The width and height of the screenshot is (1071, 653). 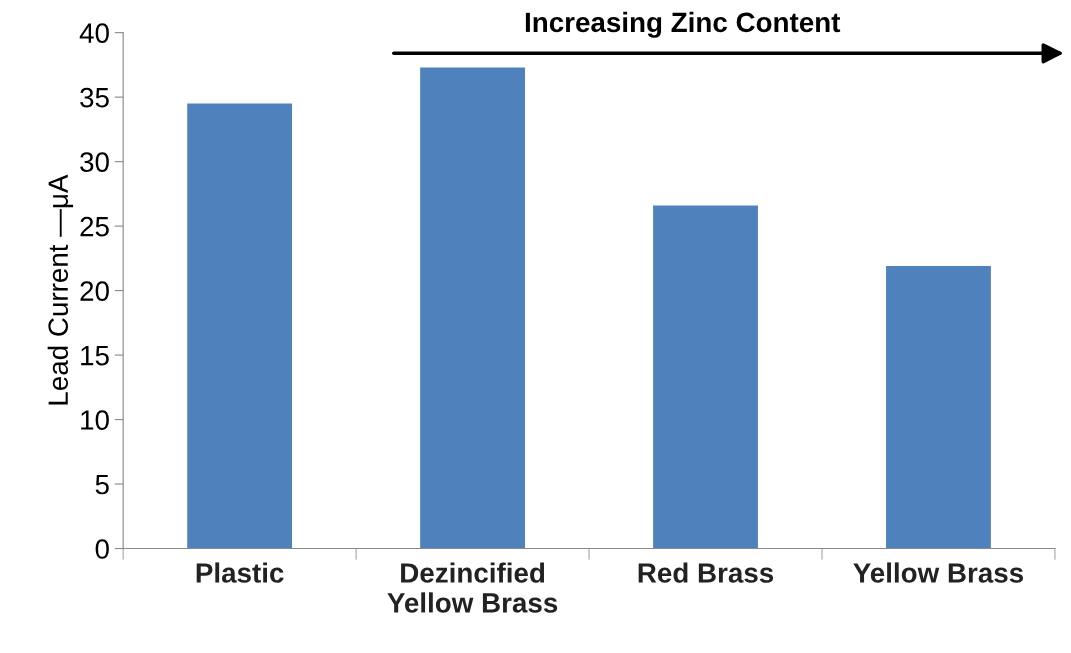 I want to click on y-tick-label: 10, so click(x=95, y=420).